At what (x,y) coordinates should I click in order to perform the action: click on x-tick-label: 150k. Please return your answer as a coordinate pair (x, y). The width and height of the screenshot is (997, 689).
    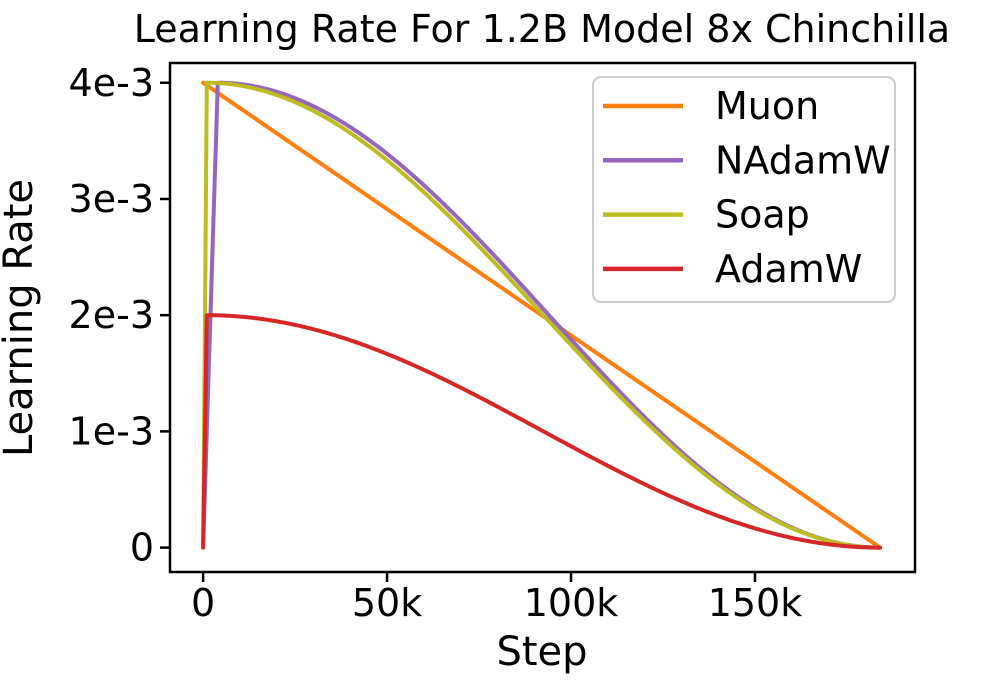
    Looking at the image, I should click on (755, 603).